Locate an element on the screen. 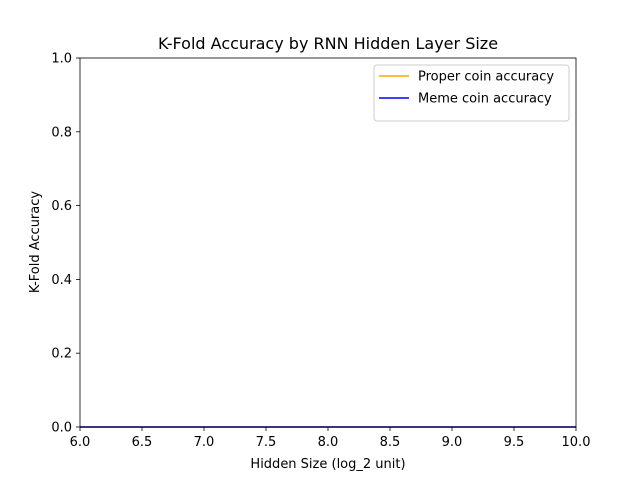  x-axis-label: Hidden Size (log_2 unit) is located at coordinates (327, 464).